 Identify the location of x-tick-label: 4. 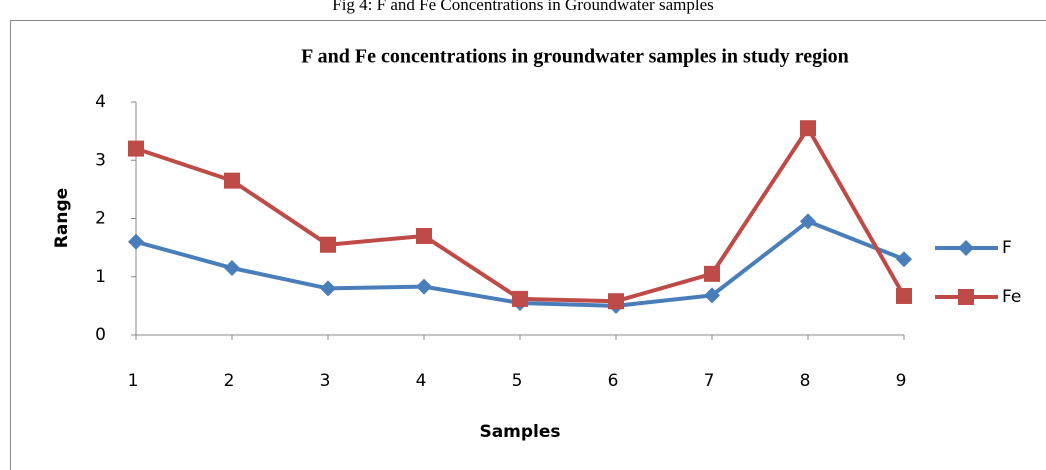
(421, 381).